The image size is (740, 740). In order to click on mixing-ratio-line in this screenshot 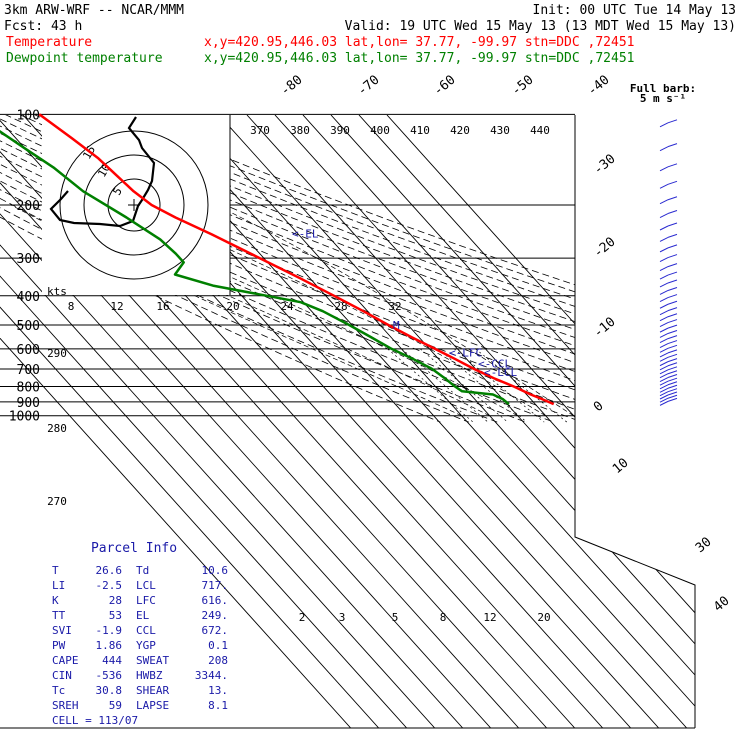, I will do `click(482, 385)`.